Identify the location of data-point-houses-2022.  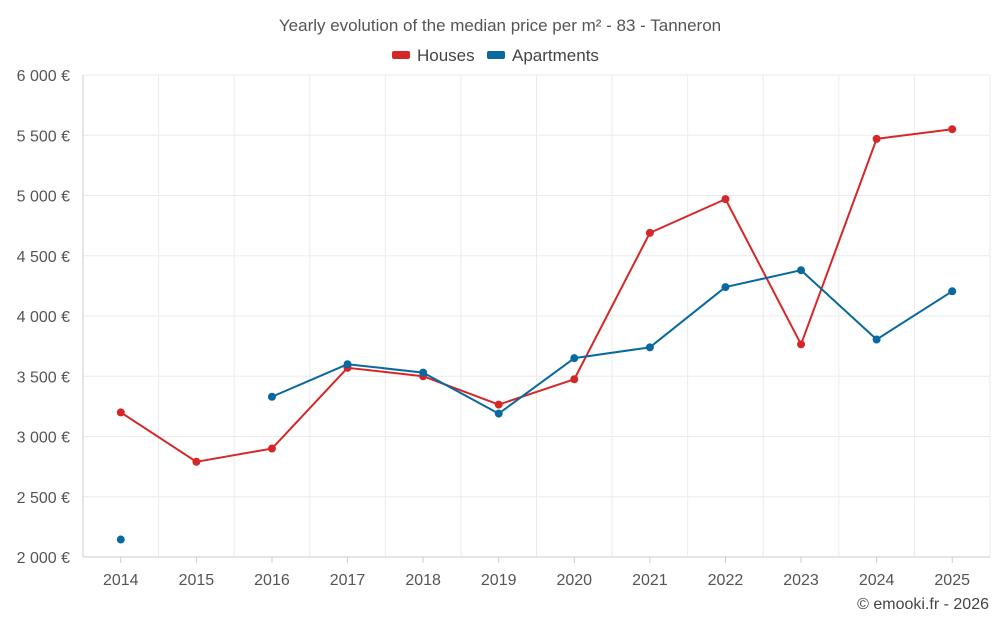
(725, 199).